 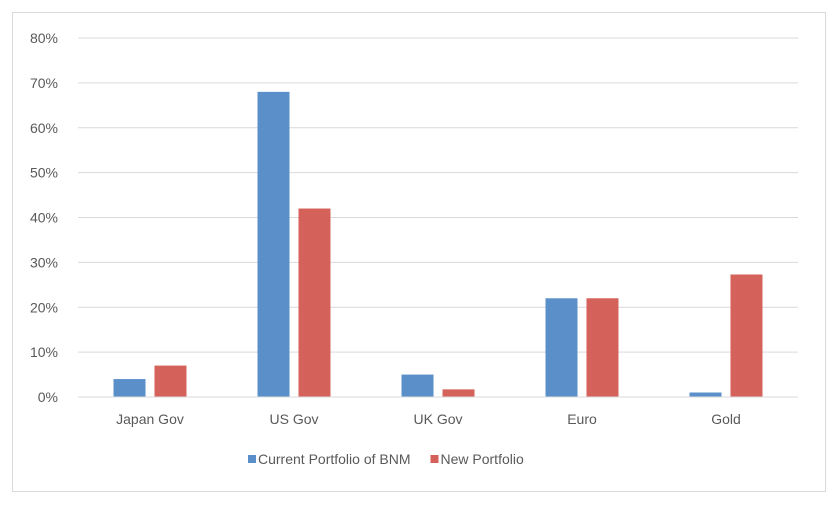 I want to click on legend-label: Current Portfolio of BNM, so click(x=334, y=459).